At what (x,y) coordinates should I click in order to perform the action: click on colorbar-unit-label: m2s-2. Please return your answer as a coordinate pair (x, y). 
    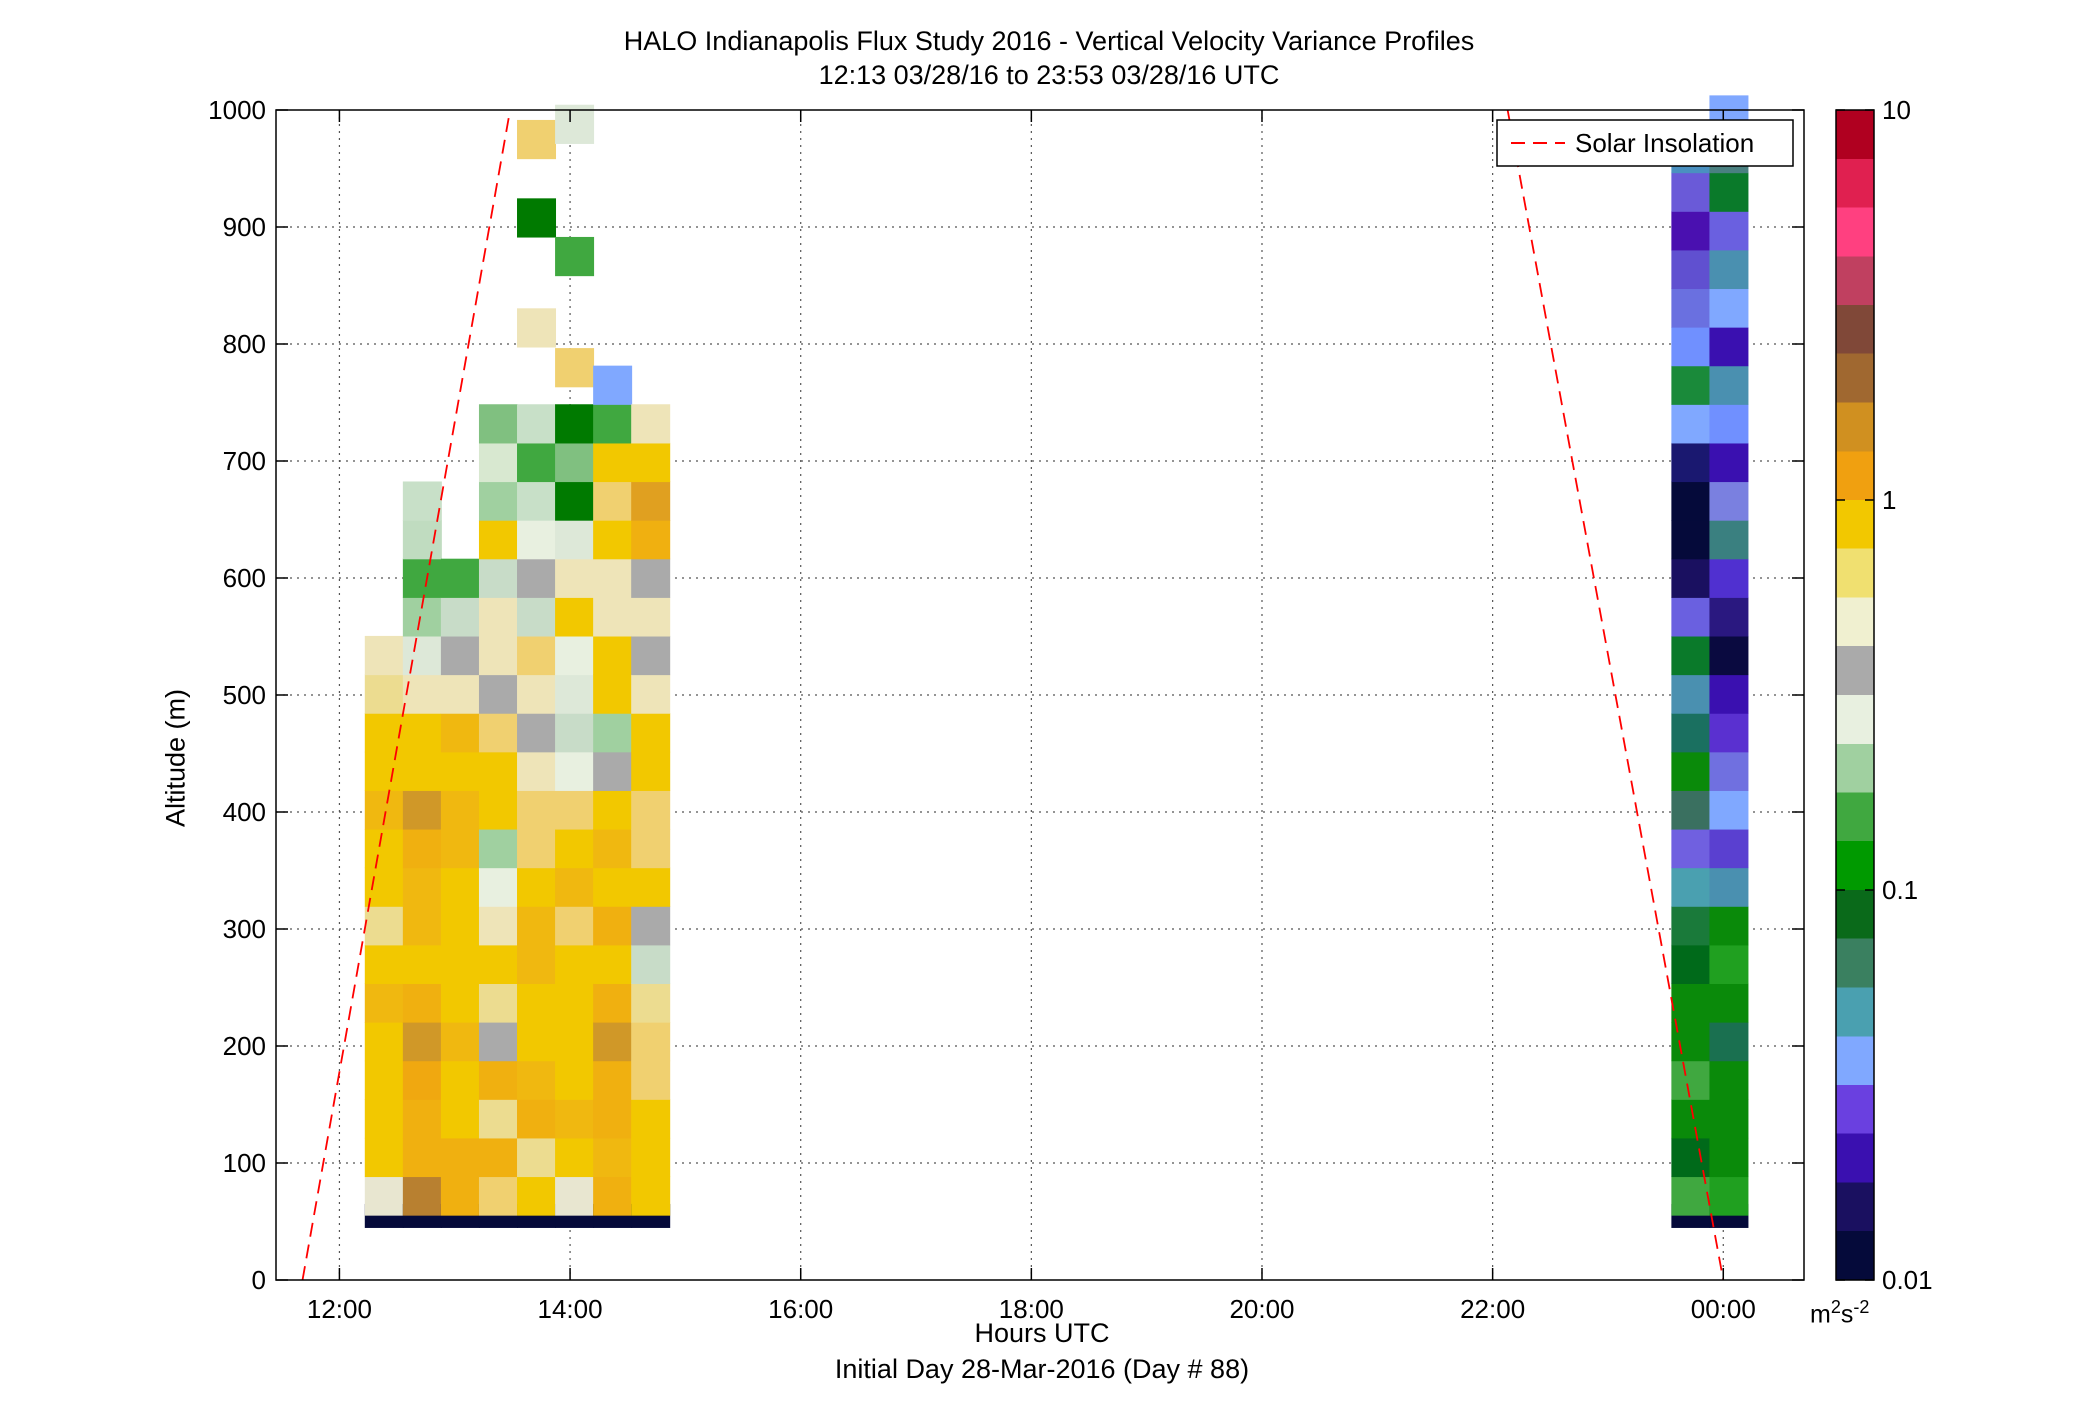
    Looking at the image, I should click on (1839, 1313).